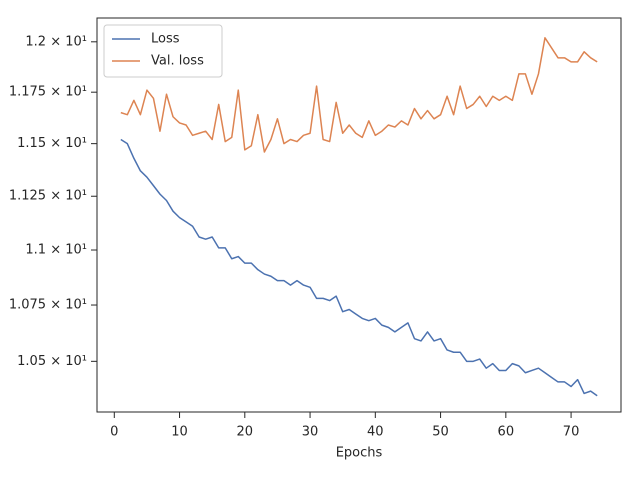 The image size is (640, 480). What do you see at coordinates (56, 250) in the screenshot?
I see `y-tick-label: 1.1 × 10¹` at bounding box center [56, 250].